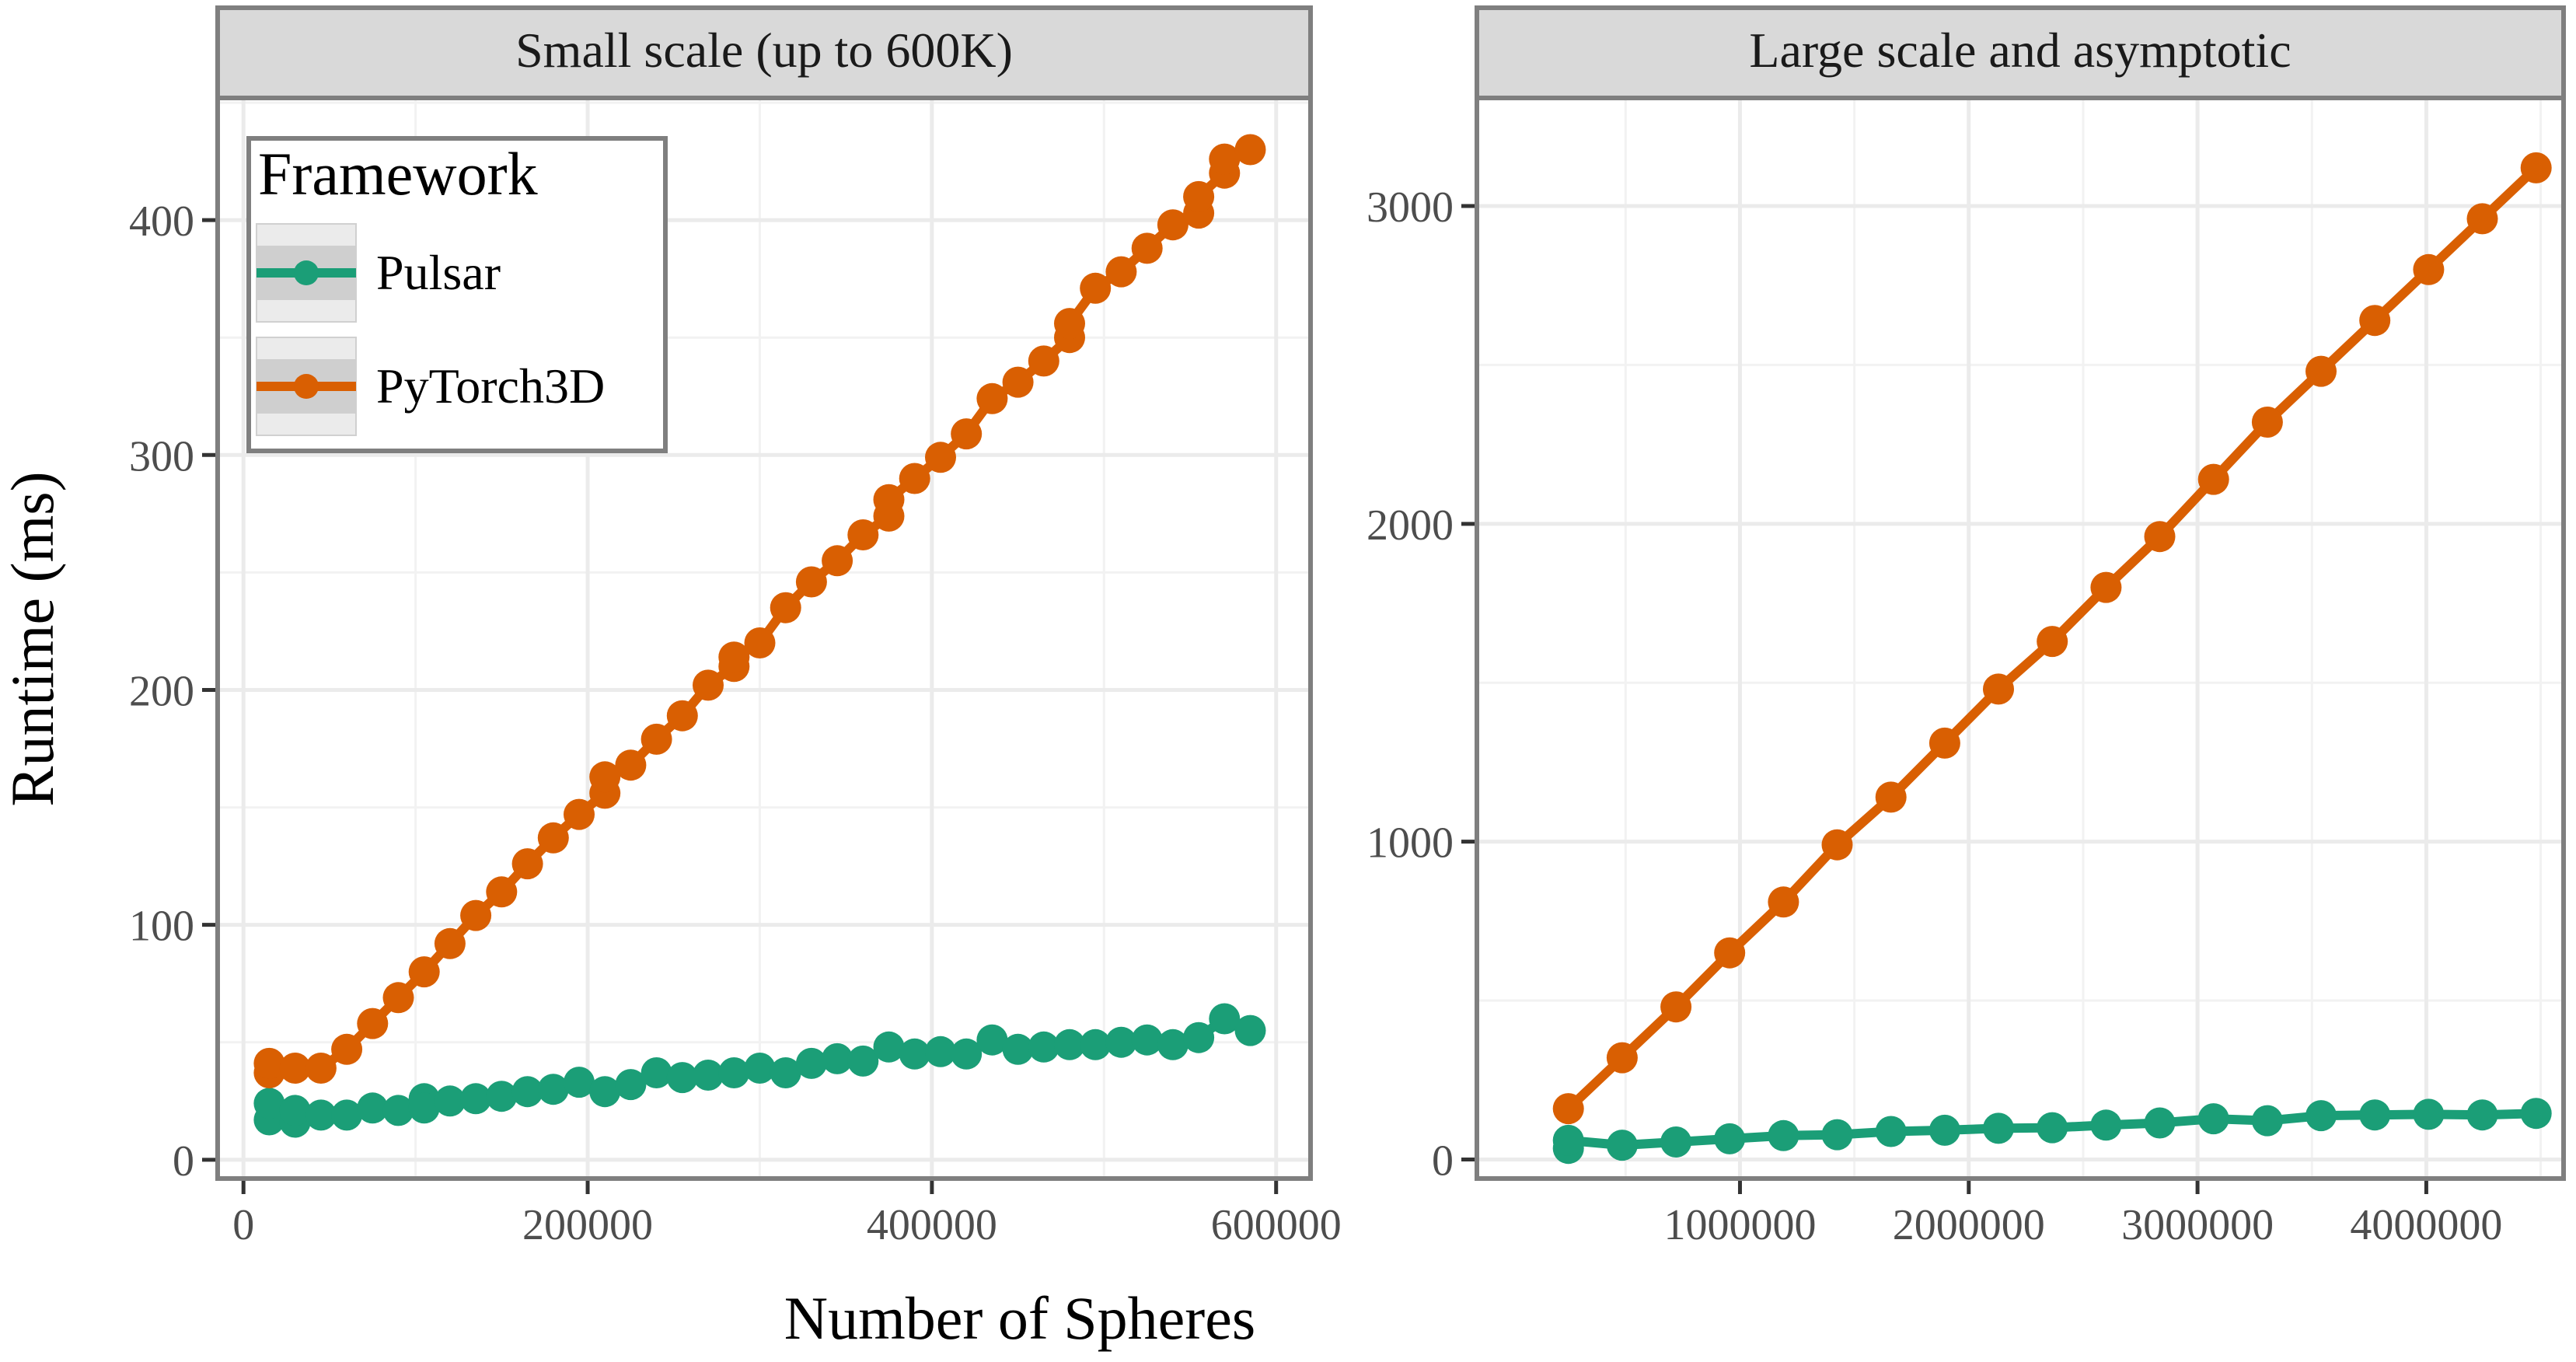 This screenshot has height=1362, width=2576. I want to click on x-tick-label: 1000000, so click(1740, 1225).